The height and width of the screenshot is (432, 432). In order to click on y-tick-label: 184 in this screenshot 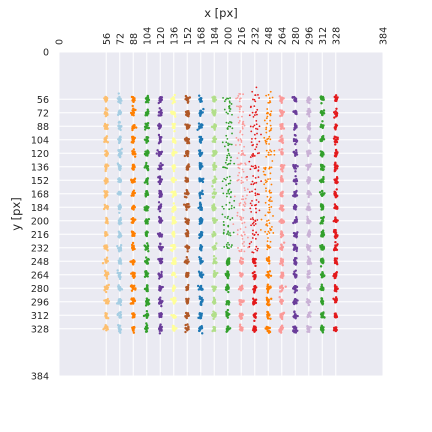, I will do `click(40, 208)`.